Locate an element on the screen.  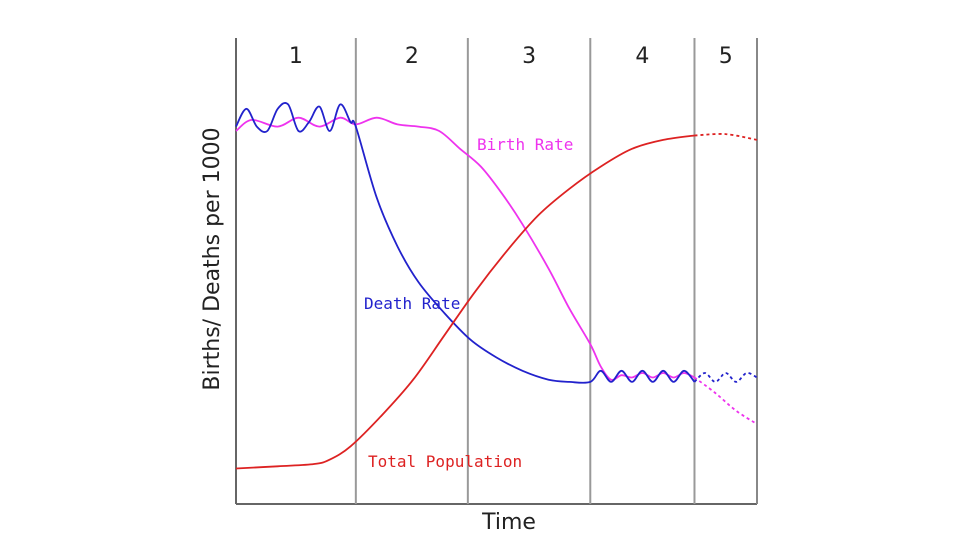
y-axis-label: Births/ Deaths per 1000 is located at coordinates (212, 258).